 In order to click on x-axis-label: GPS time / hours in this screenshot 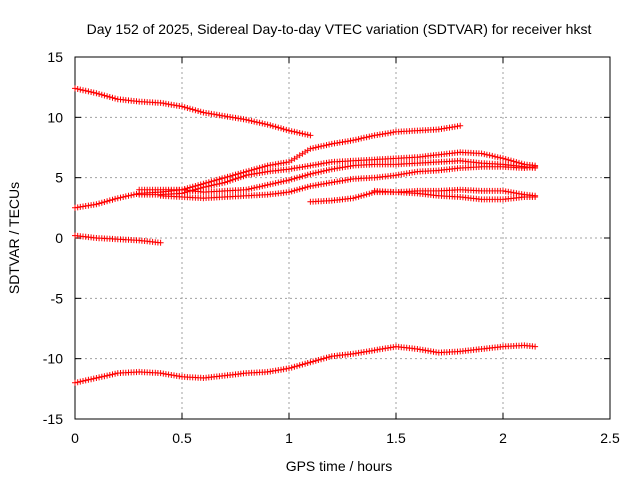, I will do `click(339, 466)`.